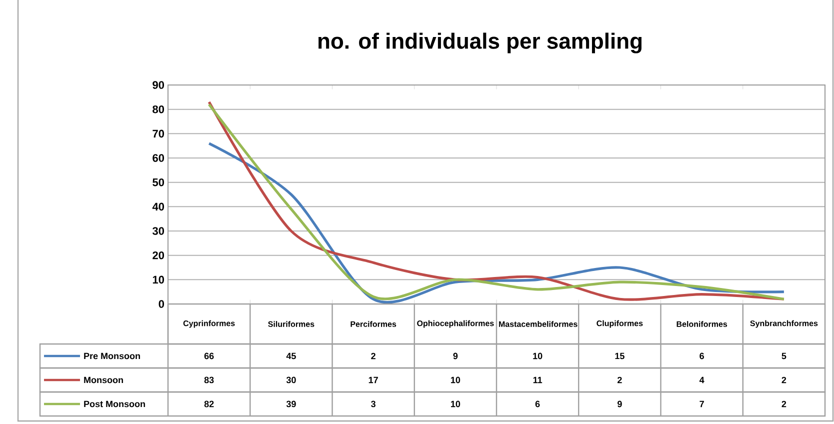  Describe the element at coordinates (538, 324) in the screenshot. I see `x-tick-label: Mastacembeliformes` at that location.